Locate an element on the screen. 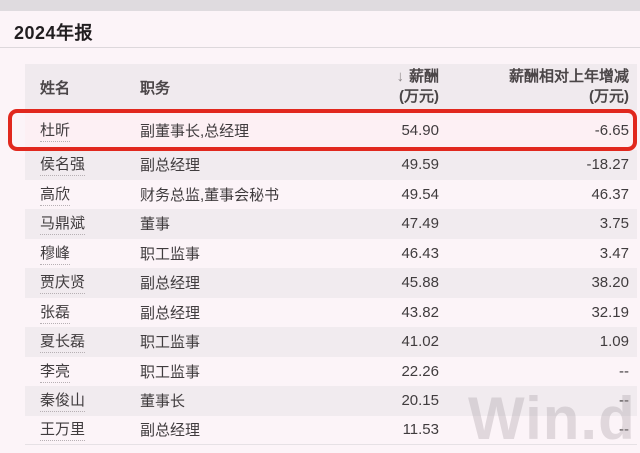  person-name-link: 王万里 is located at coordinates (63, 430).